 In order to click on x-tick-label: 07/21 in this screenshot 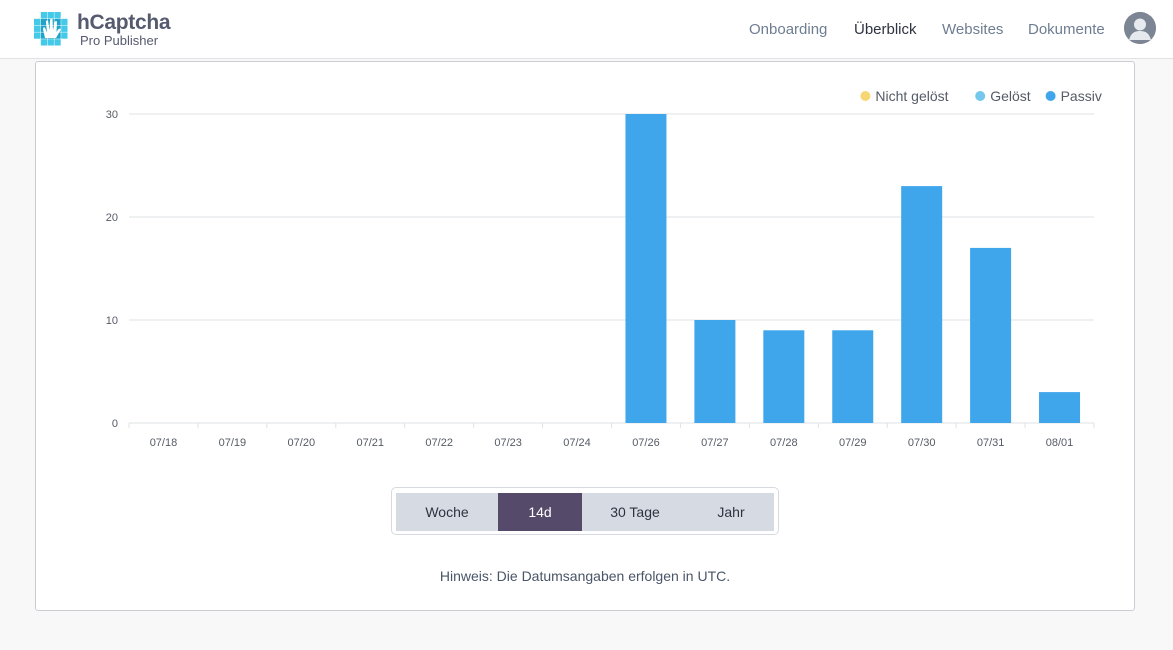, I will do `click(370, 443)`.